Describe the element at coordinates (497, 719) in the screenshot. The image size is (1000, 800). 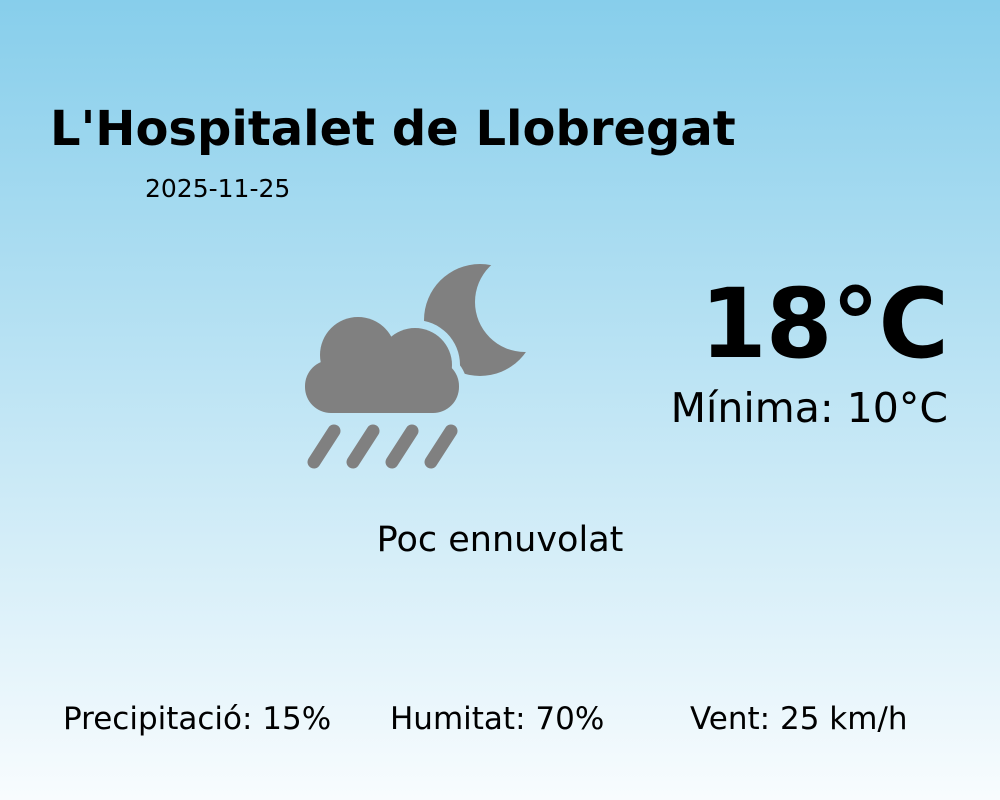
I see `humidity-stat: Humitat: 70%` at that location.